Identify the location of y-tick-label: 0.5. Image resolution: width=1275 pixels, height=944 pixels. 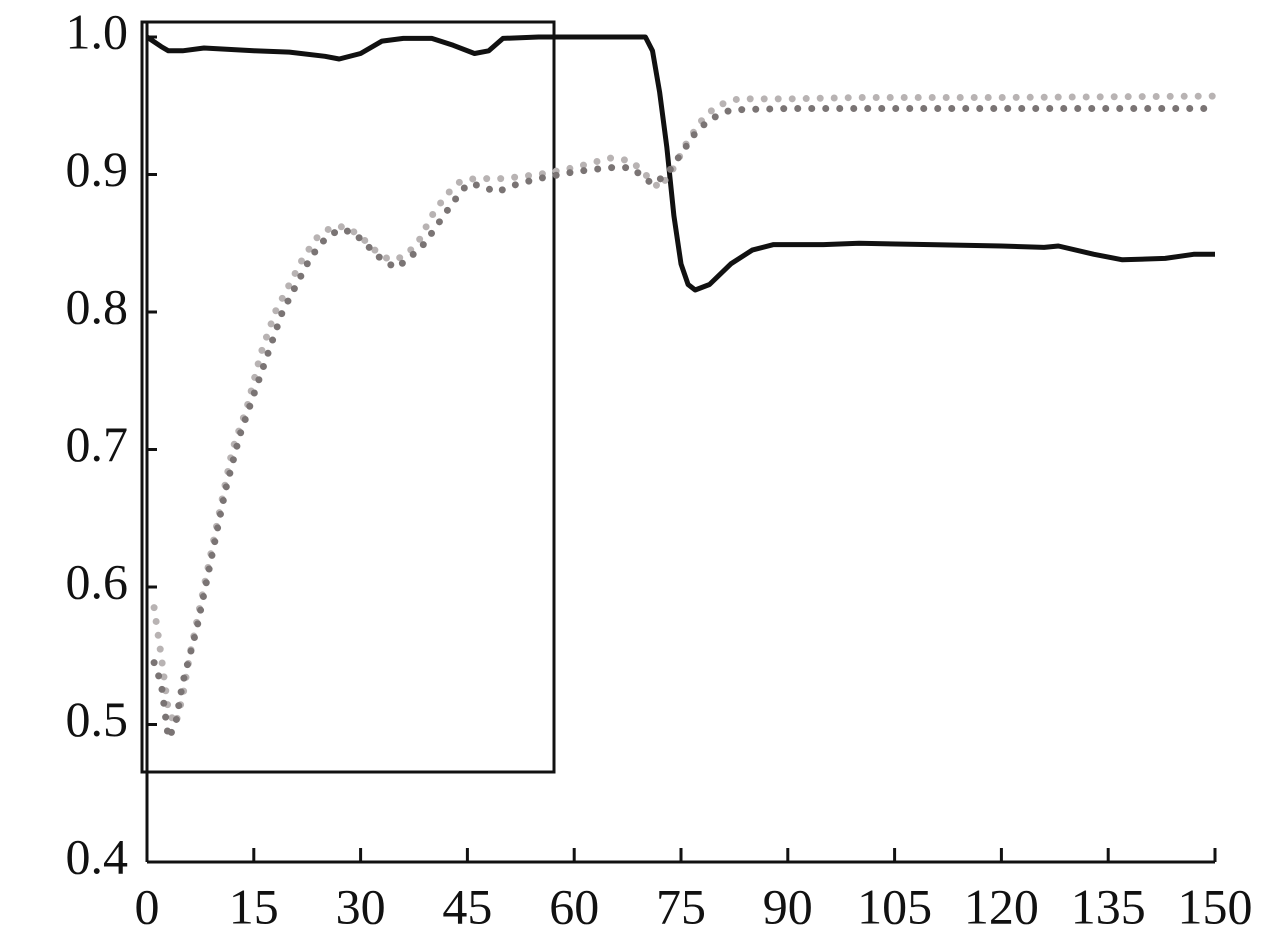
(97, 719).